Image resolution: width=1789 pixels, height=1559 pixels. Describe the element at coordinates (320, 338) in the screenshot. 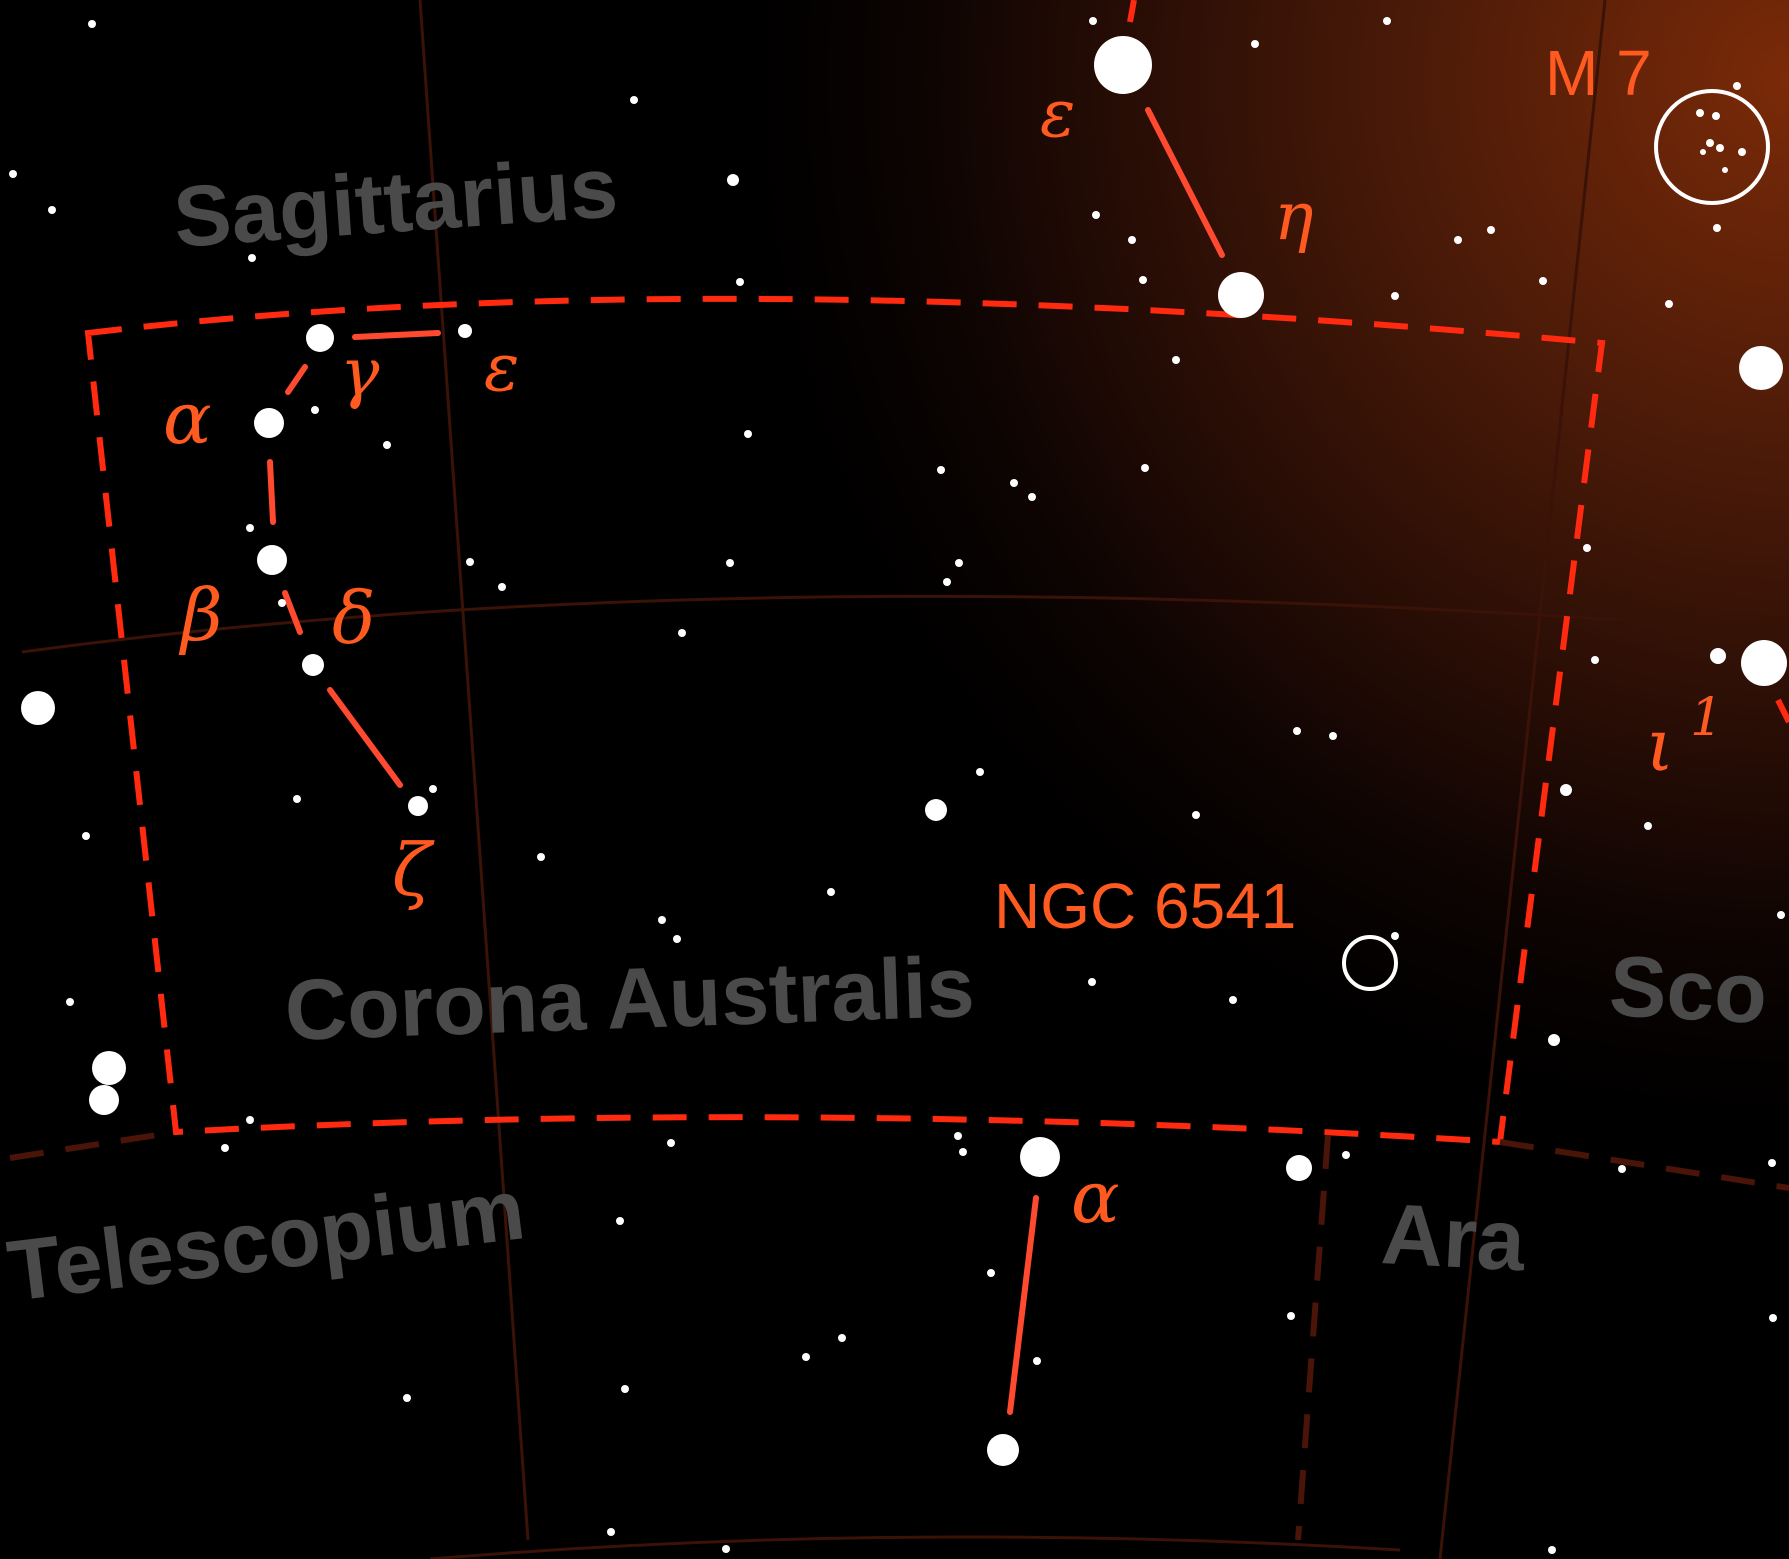

I see `star-cra-gamma` at that location.